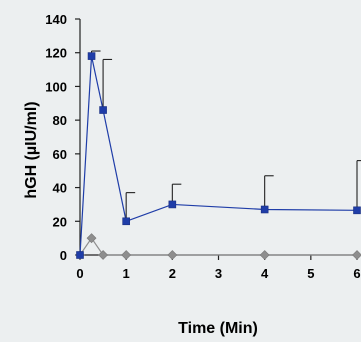  What do you see at coordinates (310, 273) in the screenshot?
I see `x-tick-label: 5` at bounding box center [310, 273].